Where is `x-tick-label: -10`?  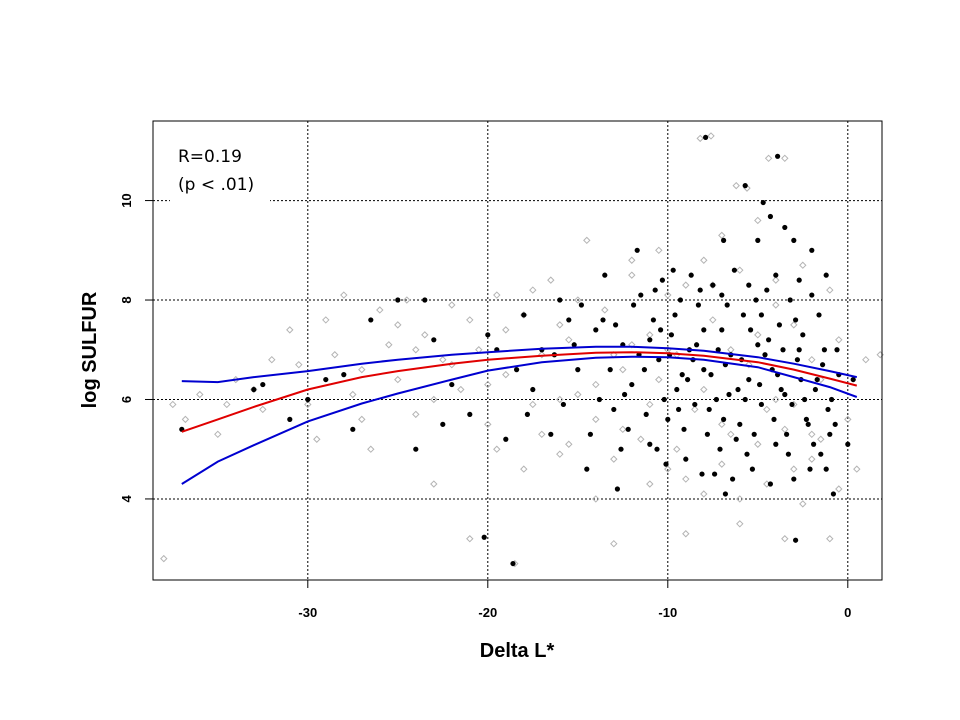
x-tick-label: -10 is located at coordinates (667, 612).